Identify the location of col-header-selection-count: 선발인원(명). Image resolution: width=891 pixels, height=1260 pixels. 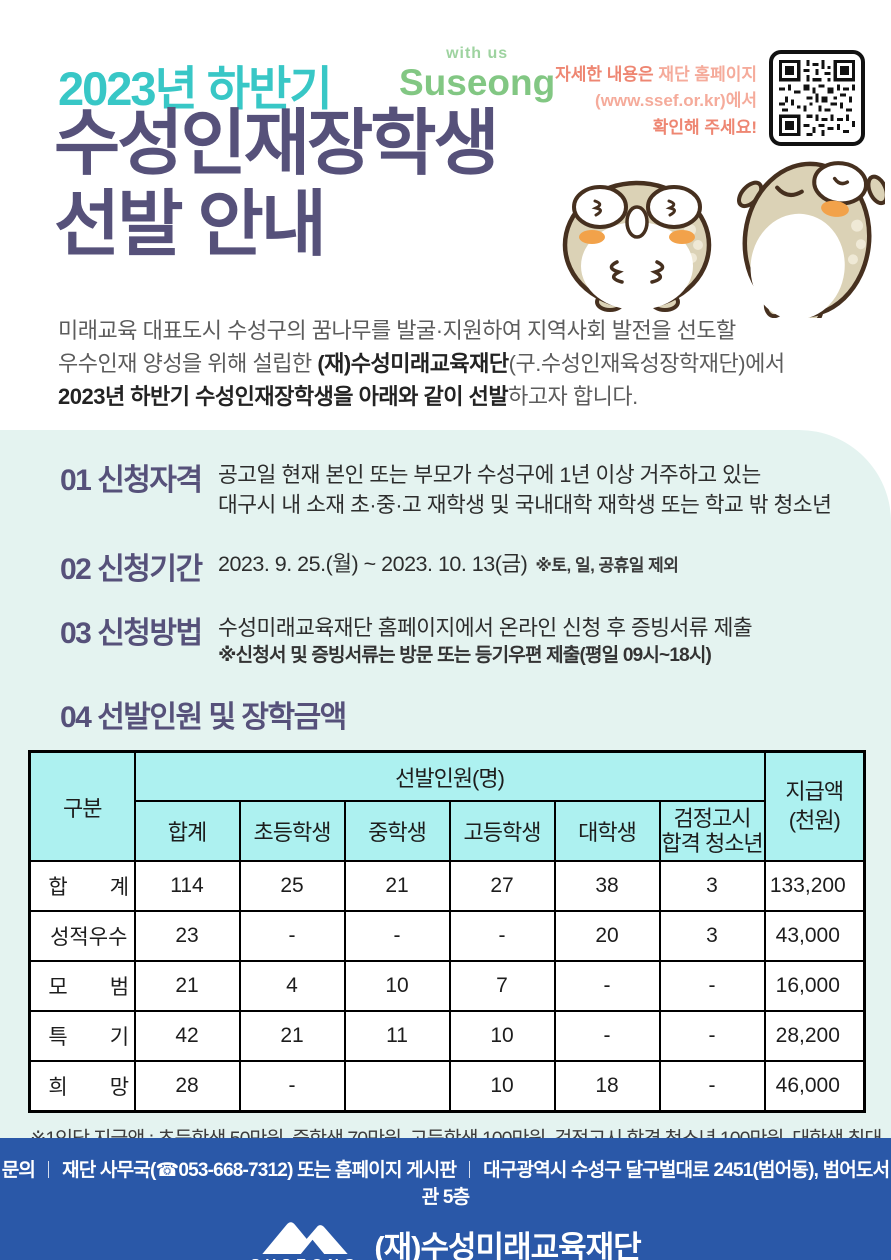
(449, 776).